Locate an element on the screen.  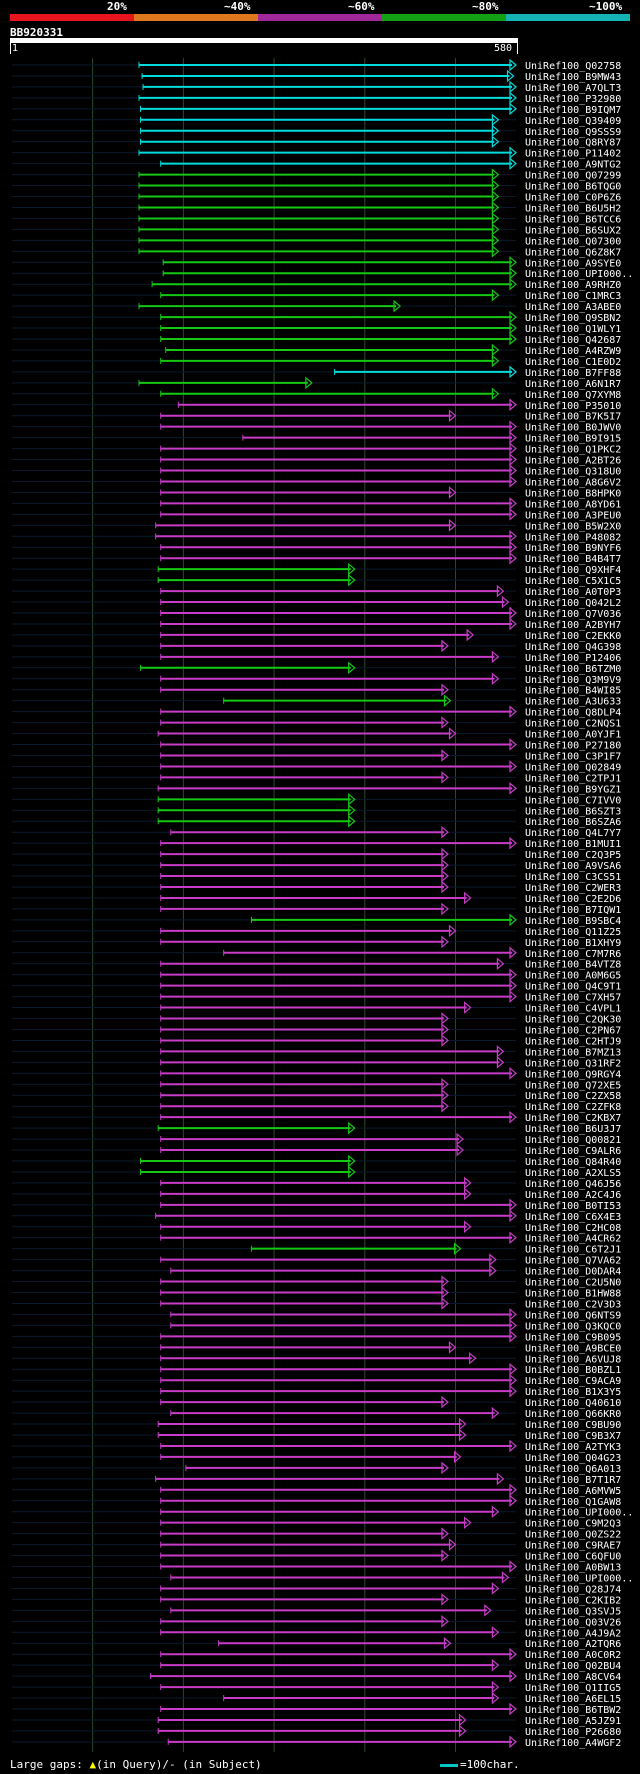
hit-label: UniRef100_B7IQW1 is located at coordinates (573, 910).